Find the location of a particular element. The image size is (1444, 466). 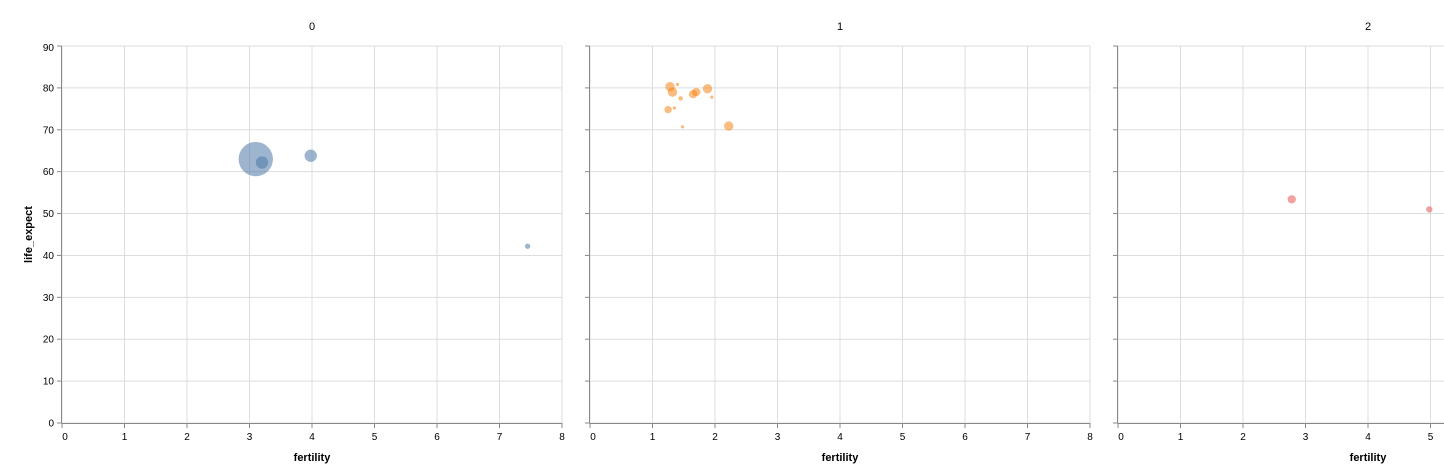

y-tick-label: 60 is located at coordinates (49, 172).